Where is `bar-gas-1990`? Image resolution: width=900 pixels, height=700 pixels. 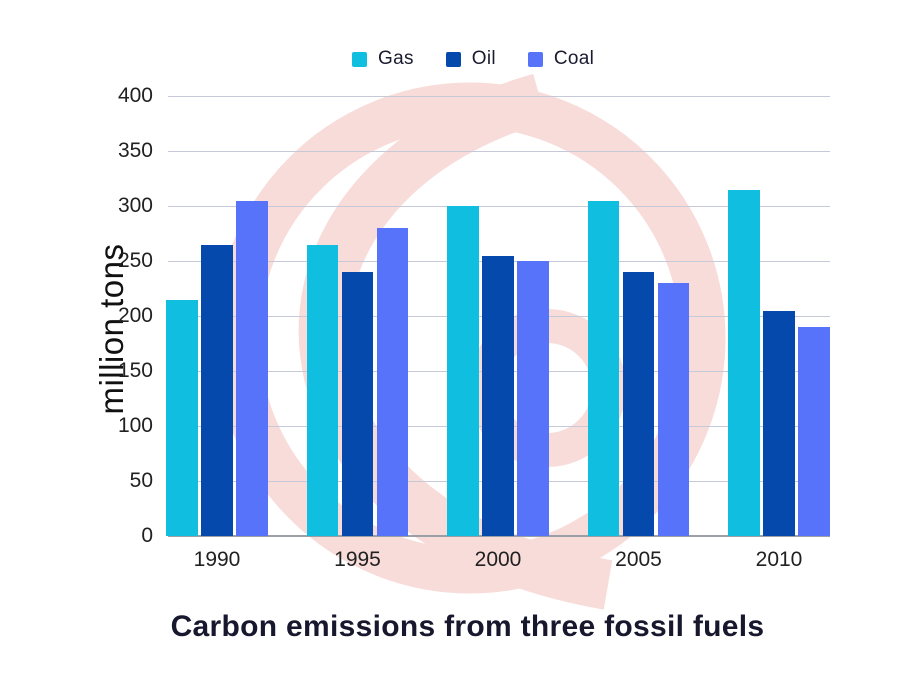 bar-gas-1990 is located at coordinates (182, 417).